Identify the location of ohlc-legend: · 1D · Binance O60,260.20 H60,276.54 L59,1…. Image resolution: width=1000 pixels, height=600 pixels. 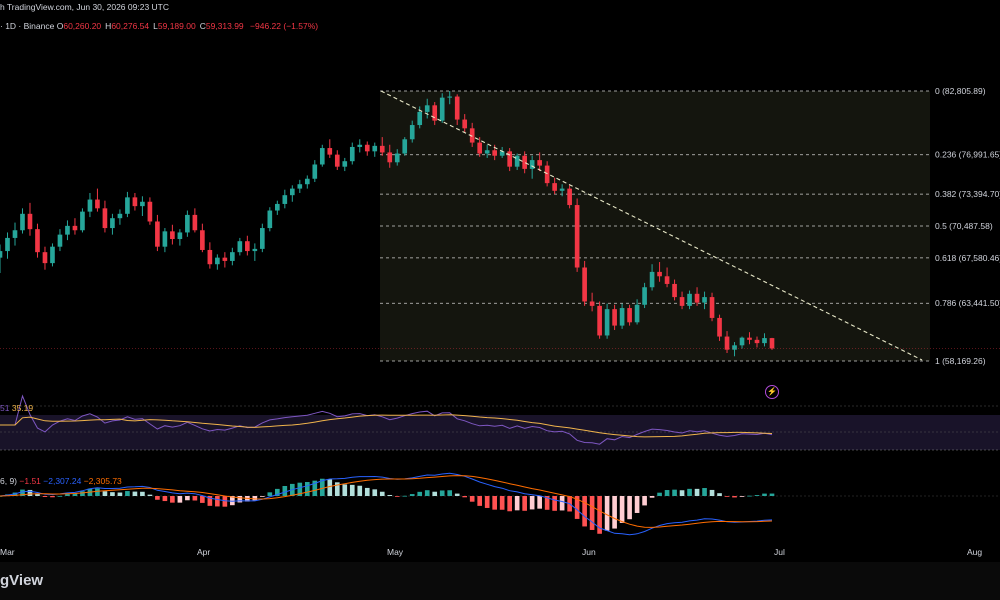
(161, 26).